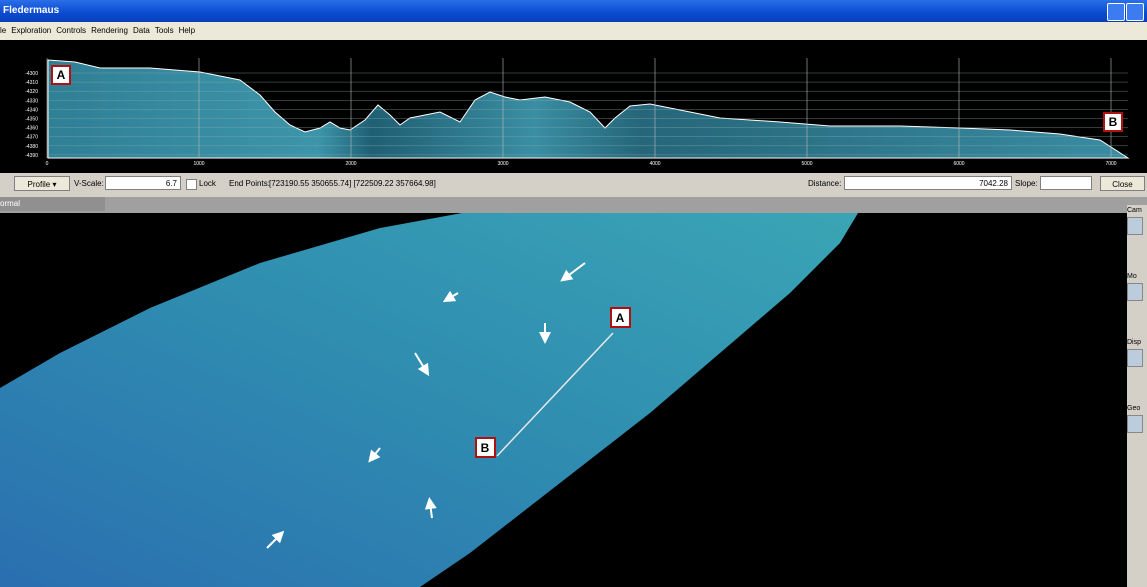  I want to click on y-tick-label: -4350, so click(31, 120).